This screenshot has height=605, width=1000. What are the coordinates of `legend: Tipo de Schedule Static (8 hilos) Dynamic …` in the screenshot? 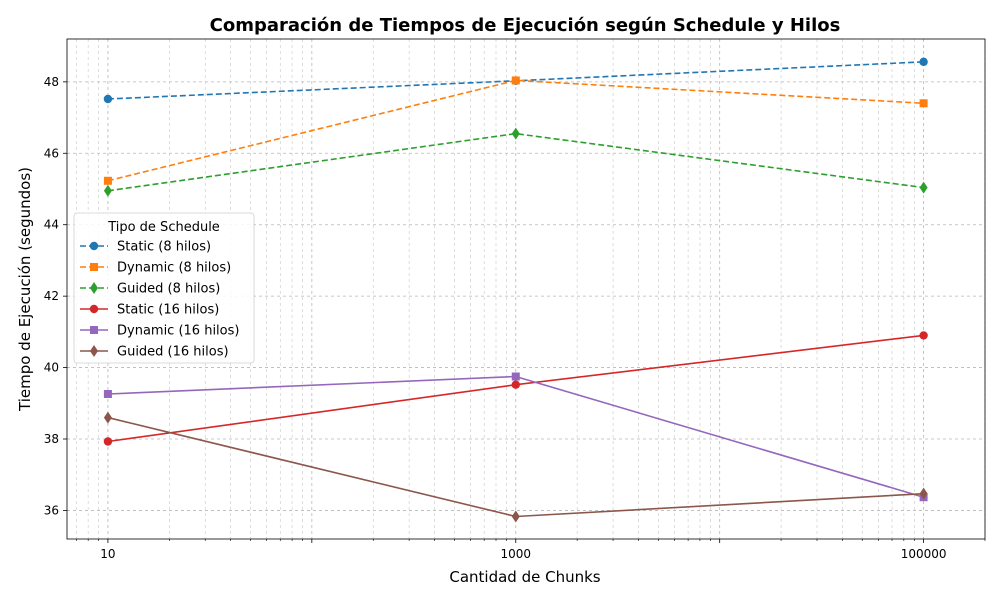 It's located at (164, 288).